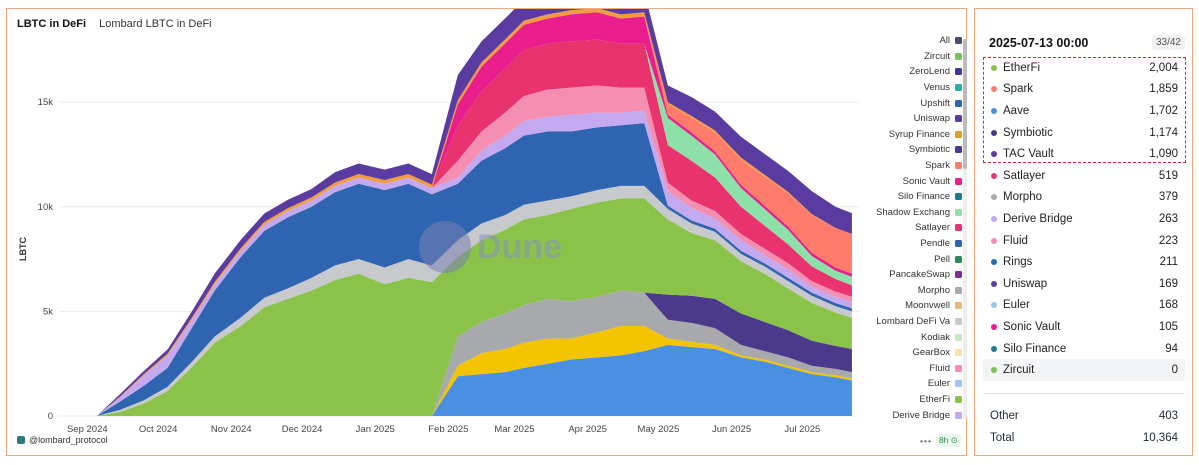 This screenshot has width=1199, height=465. I want to click on legend-scrollbar, so click(965, 229).